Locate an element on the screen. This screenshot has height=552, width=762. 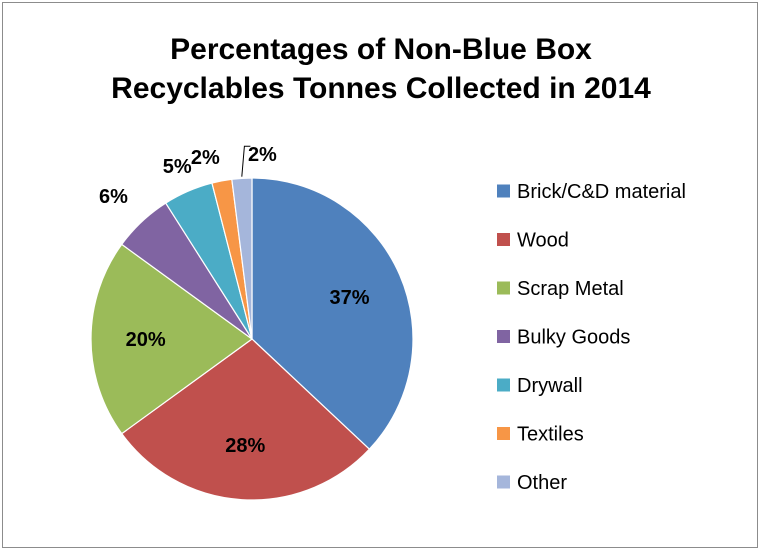
legend-label-bulky-goods: Bulky Goods is located at coordinates (573, 338).